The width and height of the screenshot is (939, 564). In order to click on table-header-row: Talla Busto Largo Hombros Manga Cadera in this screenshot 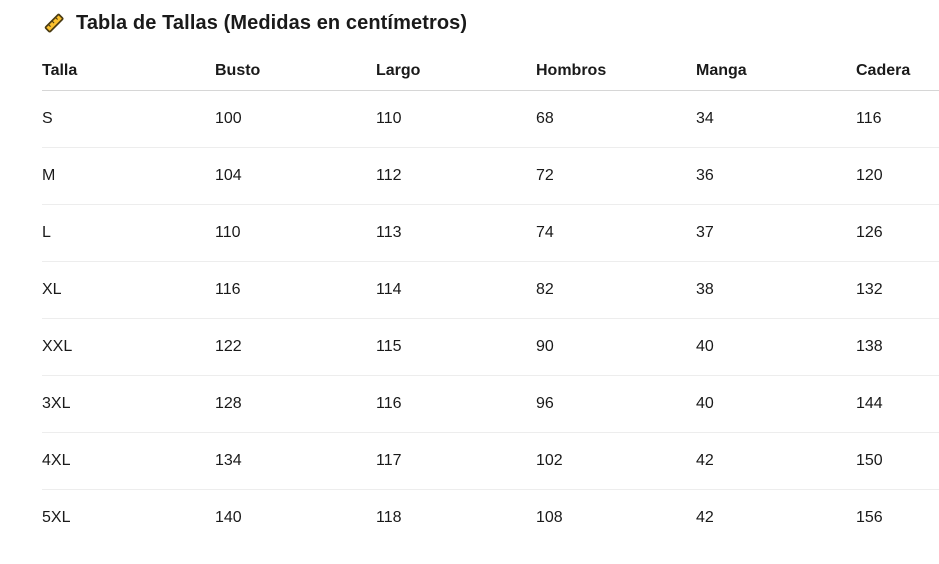, I will do `click(490, 67)`.